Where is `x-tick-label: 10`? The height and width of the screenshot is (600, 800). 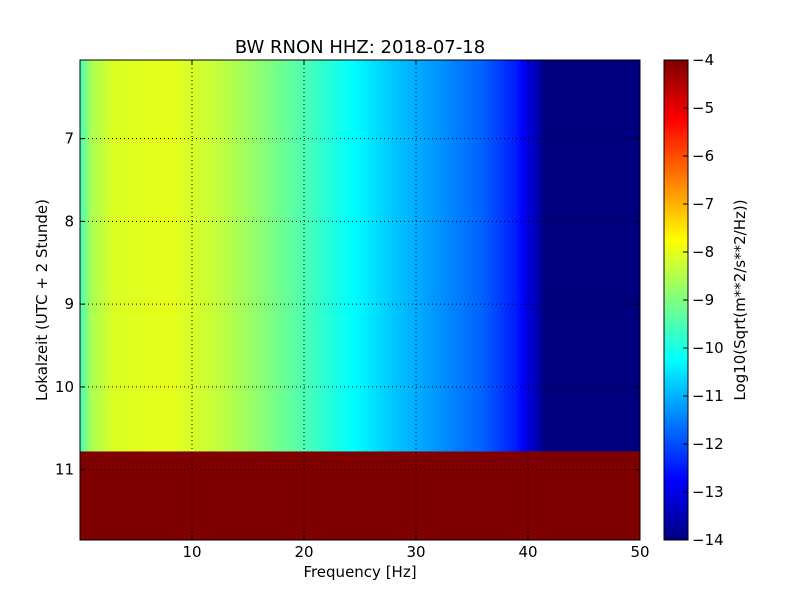 x-tick-label: 10 is located at coordinates (191, 552).